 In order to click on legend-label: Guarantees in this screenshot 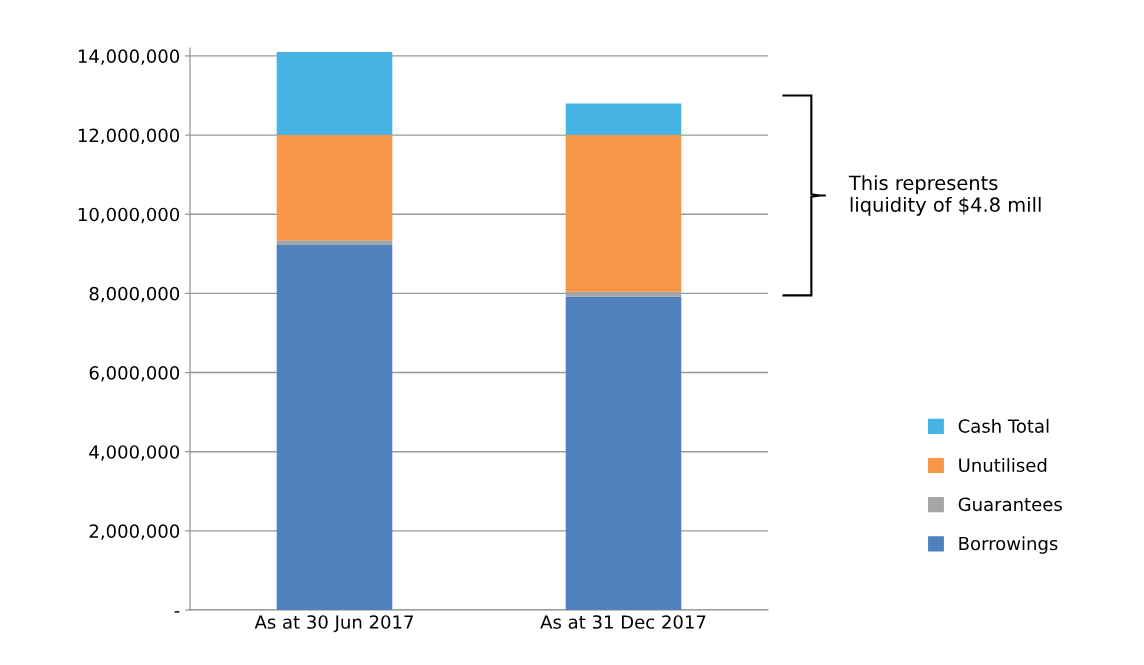, I will do `click(1010, 504)`.